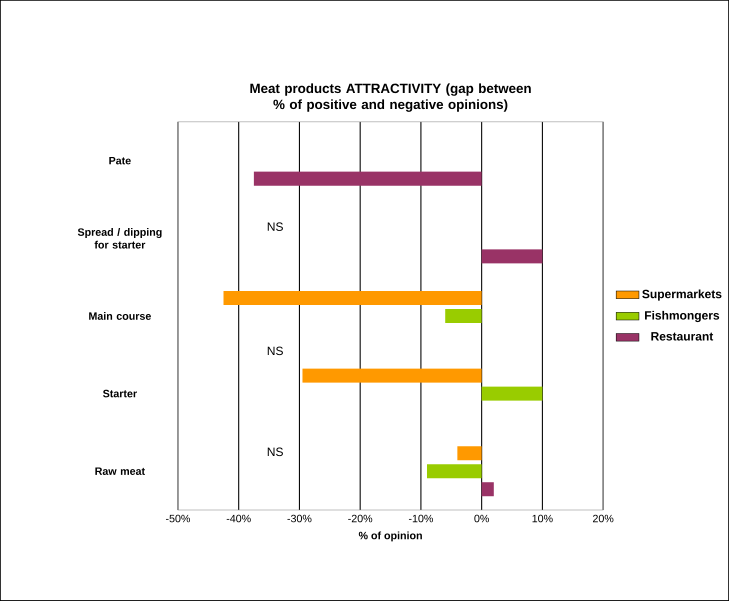 The height and width of the screenshot is (601, 729). What do you see at coordinates (178, 518) in the screenshot?
I see `x-tick-label: -50%` at bounding box center [178, 518].